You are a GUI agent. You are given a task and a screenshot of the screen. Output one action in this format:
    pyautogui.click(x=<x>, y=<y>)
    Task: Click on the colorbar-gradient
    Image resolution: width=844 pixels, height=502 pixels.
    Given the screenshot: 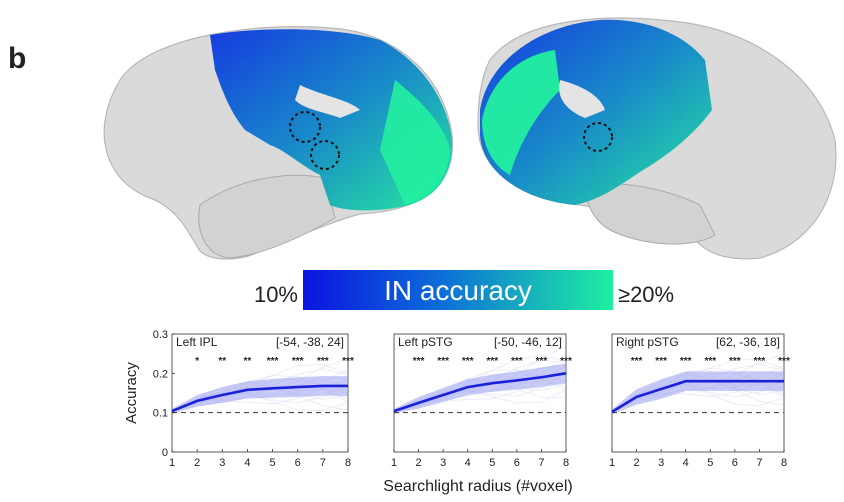 What is the action you would take?
    pyautogui.click(x=458, y=290)
    